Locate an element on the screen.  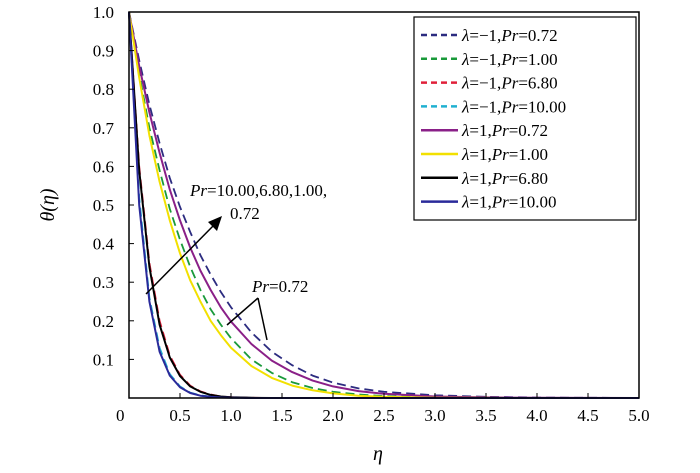
y-tick-label: 0.3 is located at coordinates (103, 282).